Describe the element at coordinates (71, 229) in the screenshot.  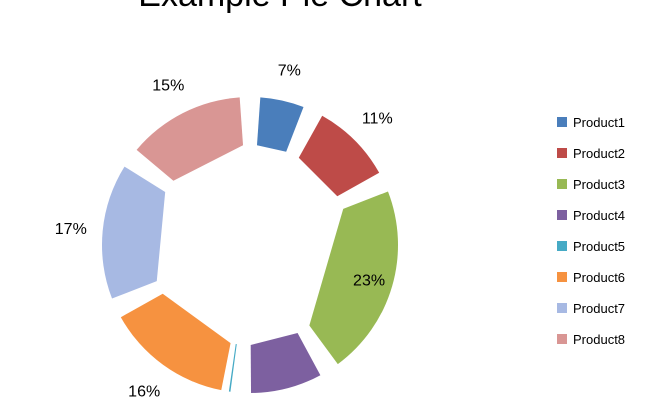
I see `data-label-product7: 17%` at that location.